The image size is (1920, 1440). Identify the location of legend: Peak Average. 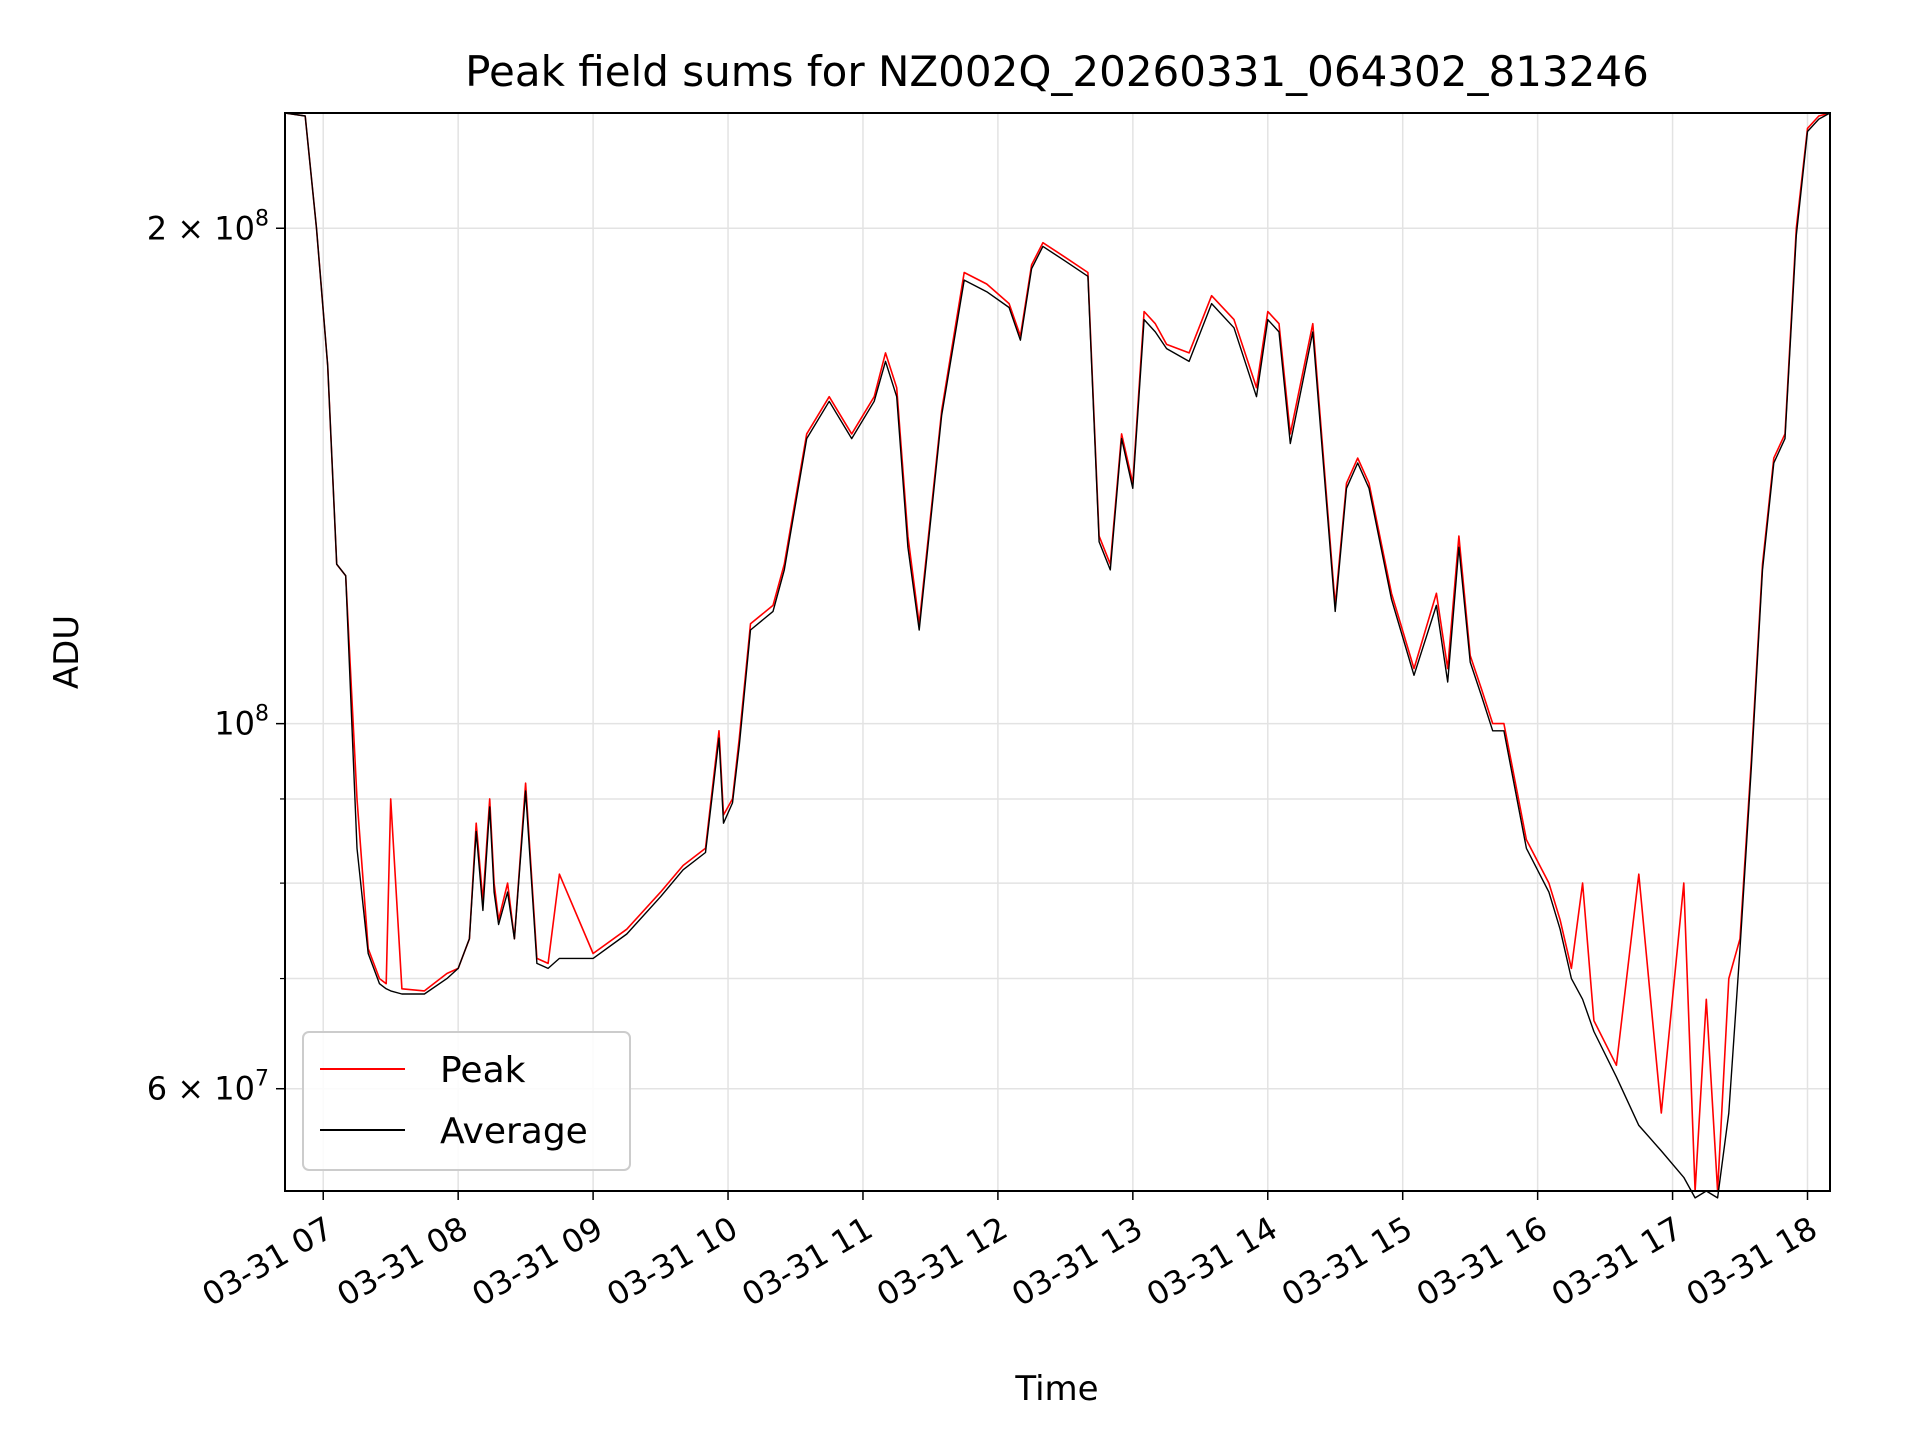
(466, 1101).